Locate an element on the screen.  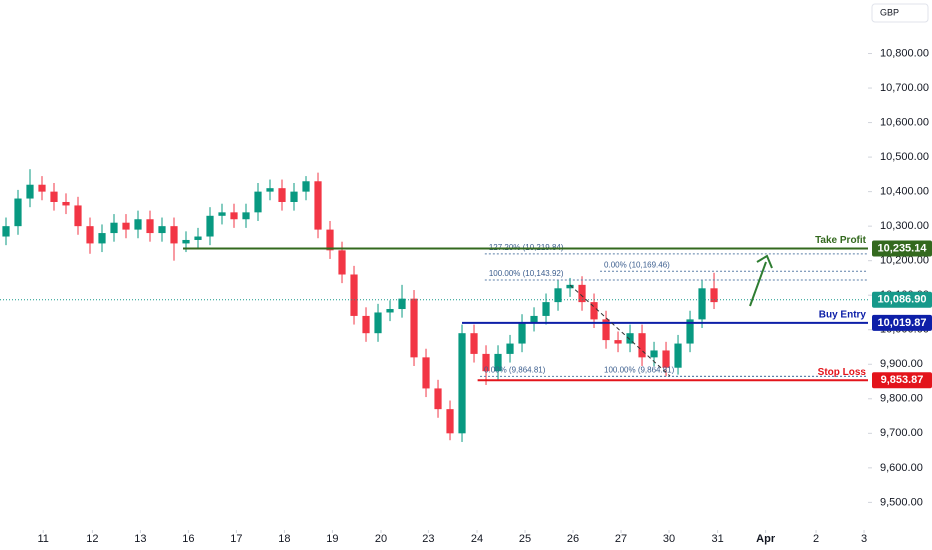
level-price: 10,019.87 is located at coordinates (902, 323).